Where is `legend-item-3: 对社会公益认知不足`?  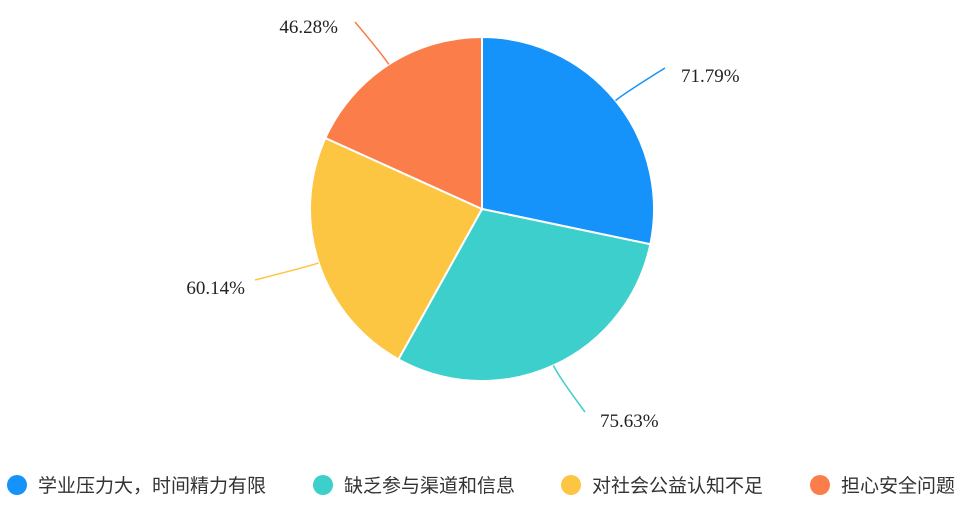
legend-item-3: 对社会公益认知不足 is located at coordinates (662, 486).